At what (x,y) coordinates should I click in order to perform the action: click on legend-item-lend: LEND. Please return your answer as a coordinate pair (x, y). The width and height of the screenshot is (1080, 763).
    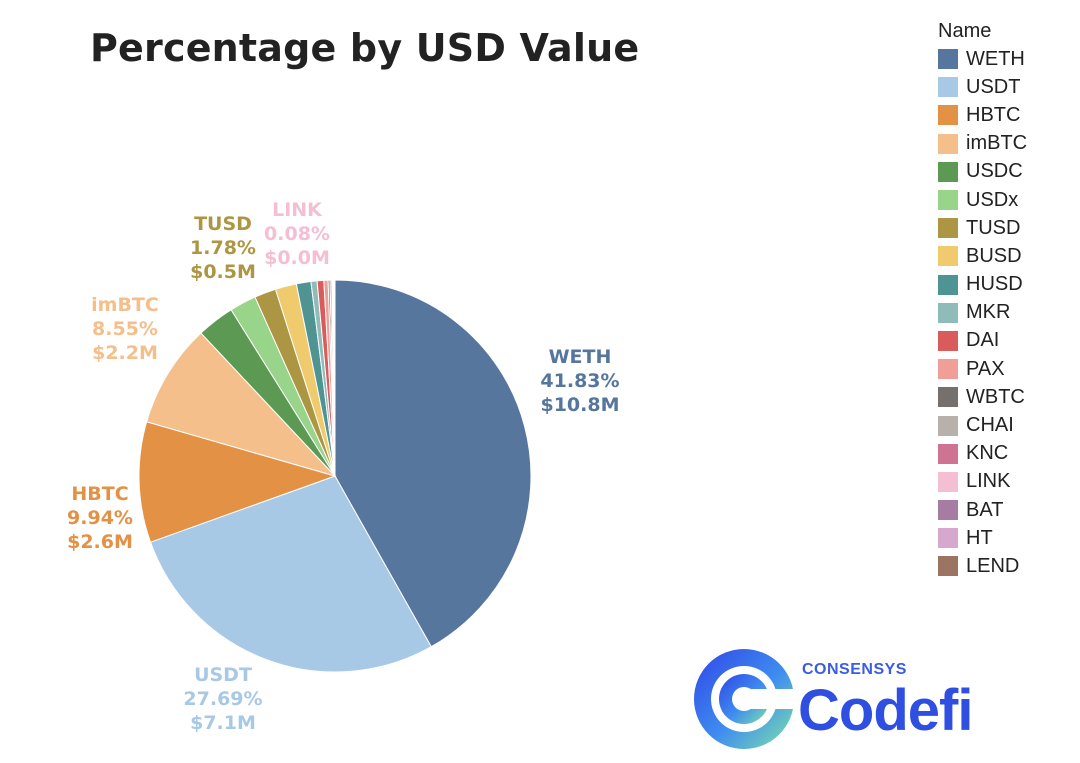
    Looking at the image, I should click on (982, 566).